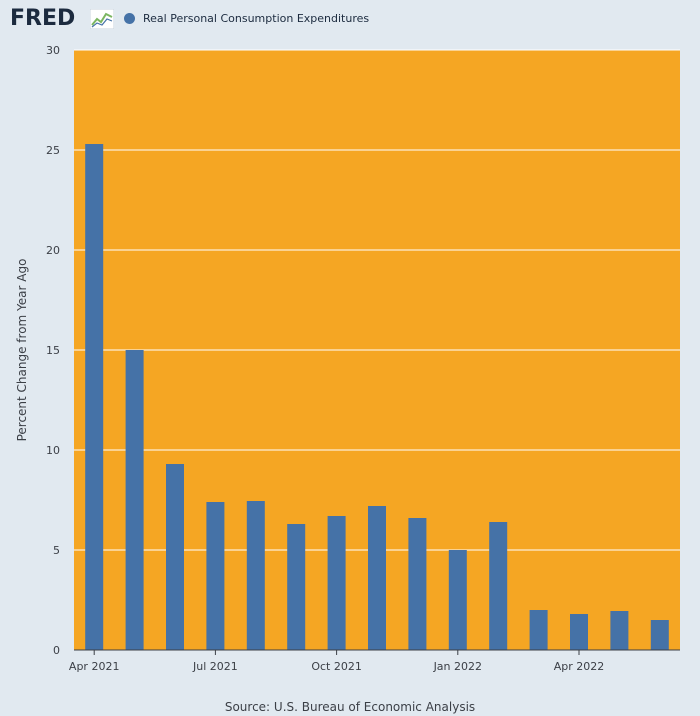 This screenshot has width=700, height=716. I want to click on x-tick-label: Jul 2021, so click(215, 666).